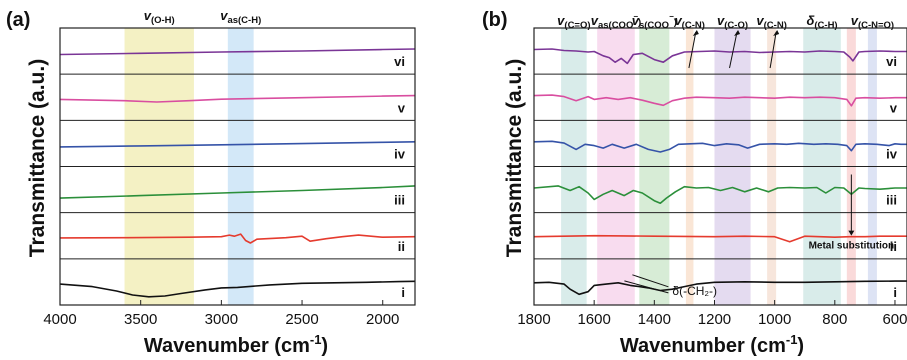 The image size is (907, 360). I want to click on series-label-a-ii: ii, so click(401, 246).